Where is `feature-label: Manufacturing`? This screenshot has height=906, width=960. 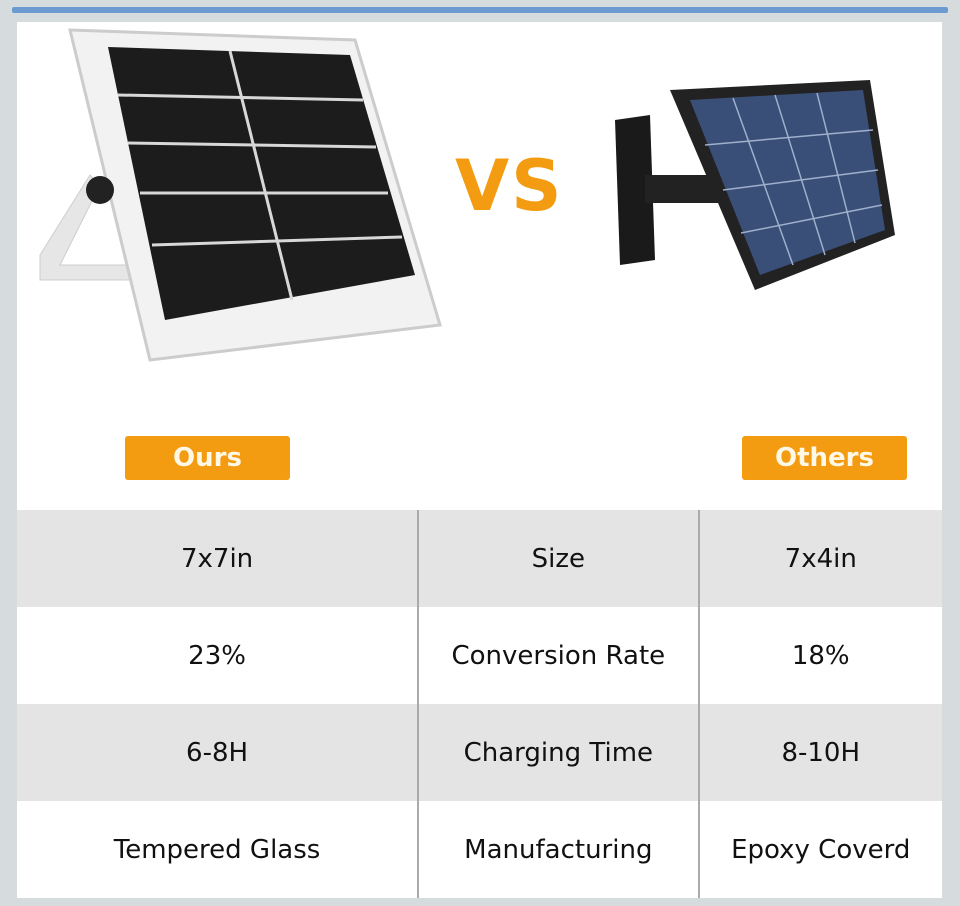 feature-label: Manufacturing is located at coordinates (559, 849).